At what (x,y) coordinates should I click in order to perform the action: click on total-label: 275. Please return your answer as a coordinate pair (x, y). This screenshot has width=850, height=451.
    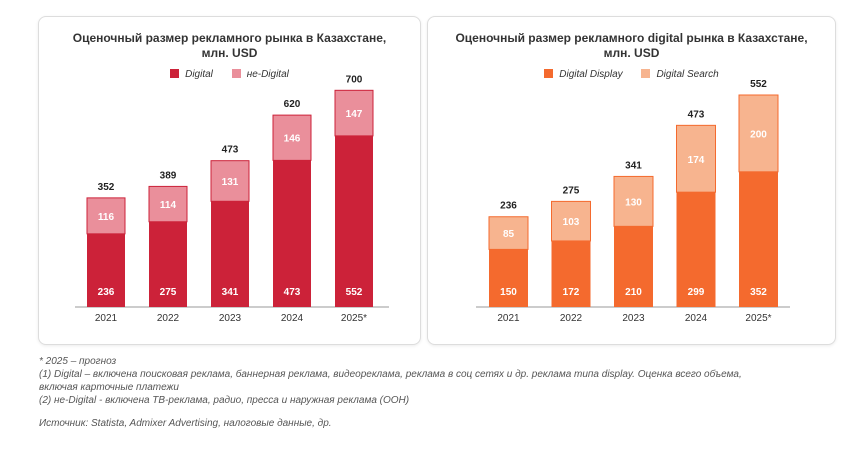
    Looking at the image, I should click on (571, 190).